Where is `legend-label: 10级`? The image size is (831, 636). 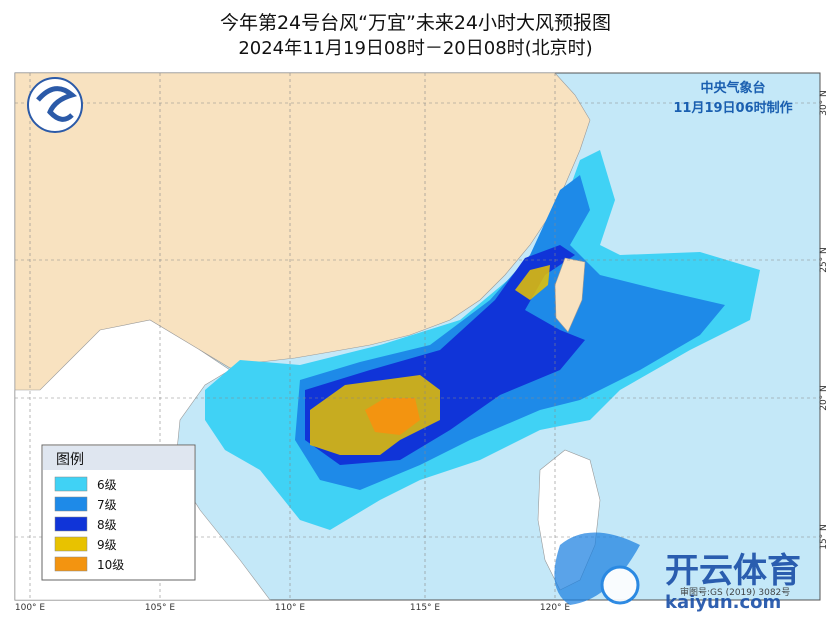
legend-label: 10级 is located at coordinates (110, 565).